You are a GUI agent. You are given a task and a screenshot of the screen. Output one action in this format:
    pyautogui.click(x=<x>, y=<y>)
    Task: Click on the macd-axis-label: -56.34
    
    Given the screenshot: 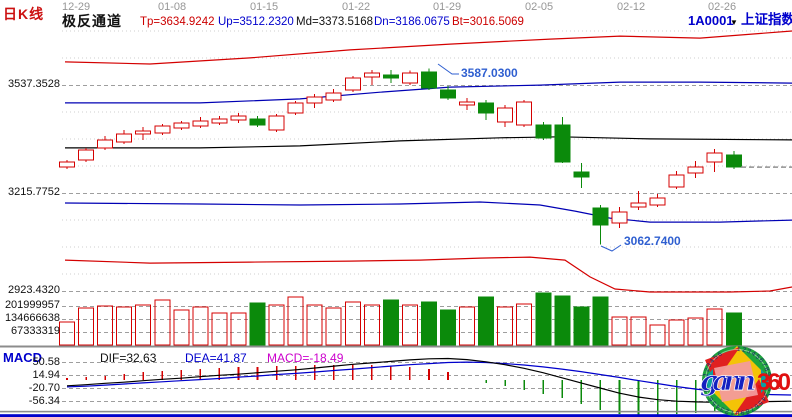 What is the action you would take?
    pyautogui.click(x=44, y=401)
    